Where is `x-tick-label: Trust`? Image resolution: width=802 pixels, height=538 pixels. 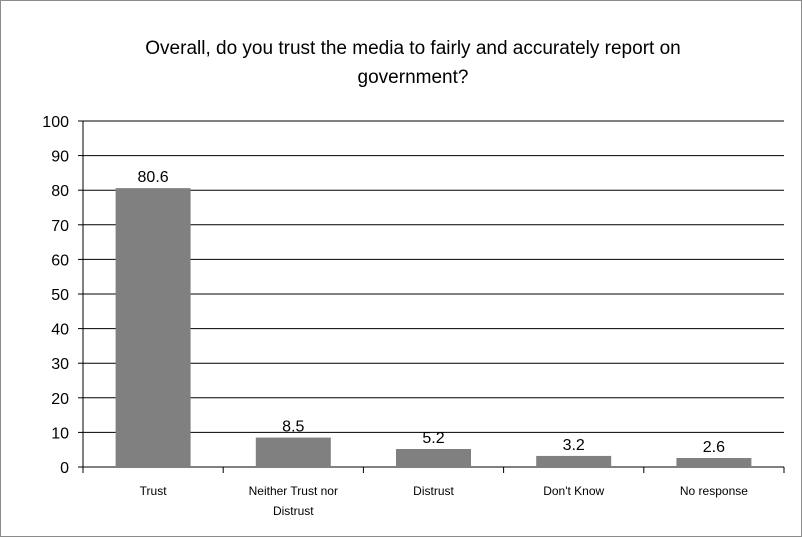
x-tick-label: Trust is located at coordinates (154, 491).